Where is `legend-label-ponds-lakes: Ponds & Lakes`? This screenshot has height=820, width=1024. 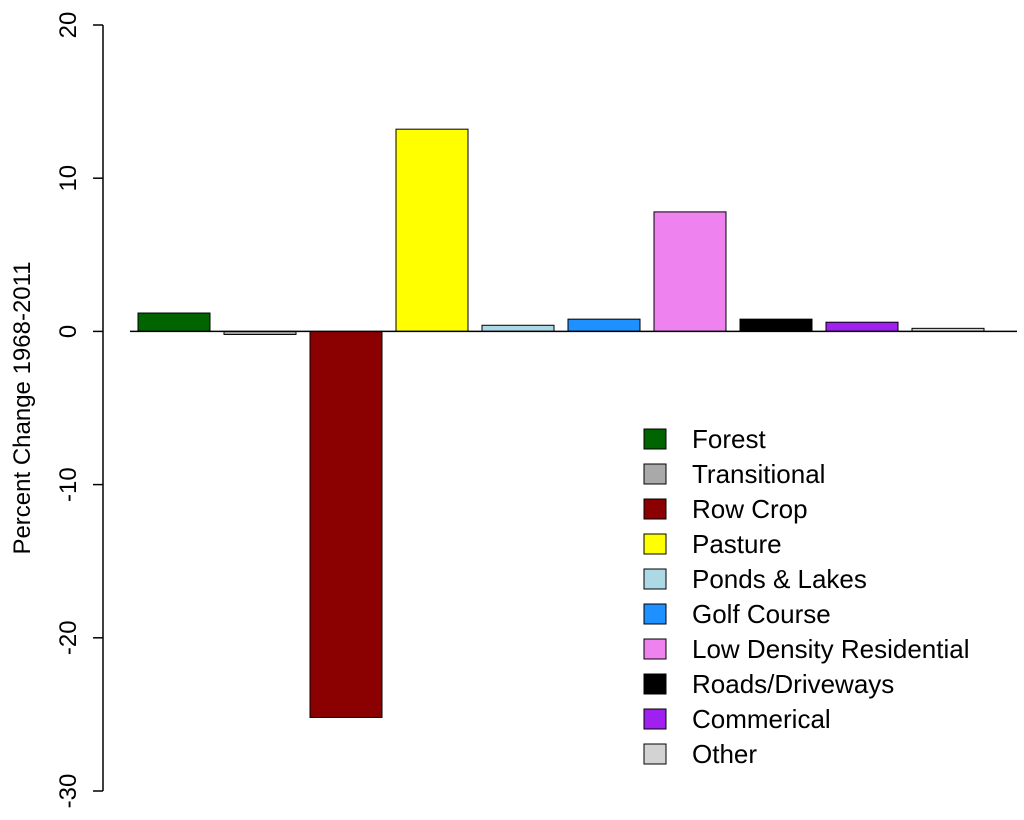 legend-label-ponds-lakes: Ponds & Lakes is located at coordinates (779, 579).